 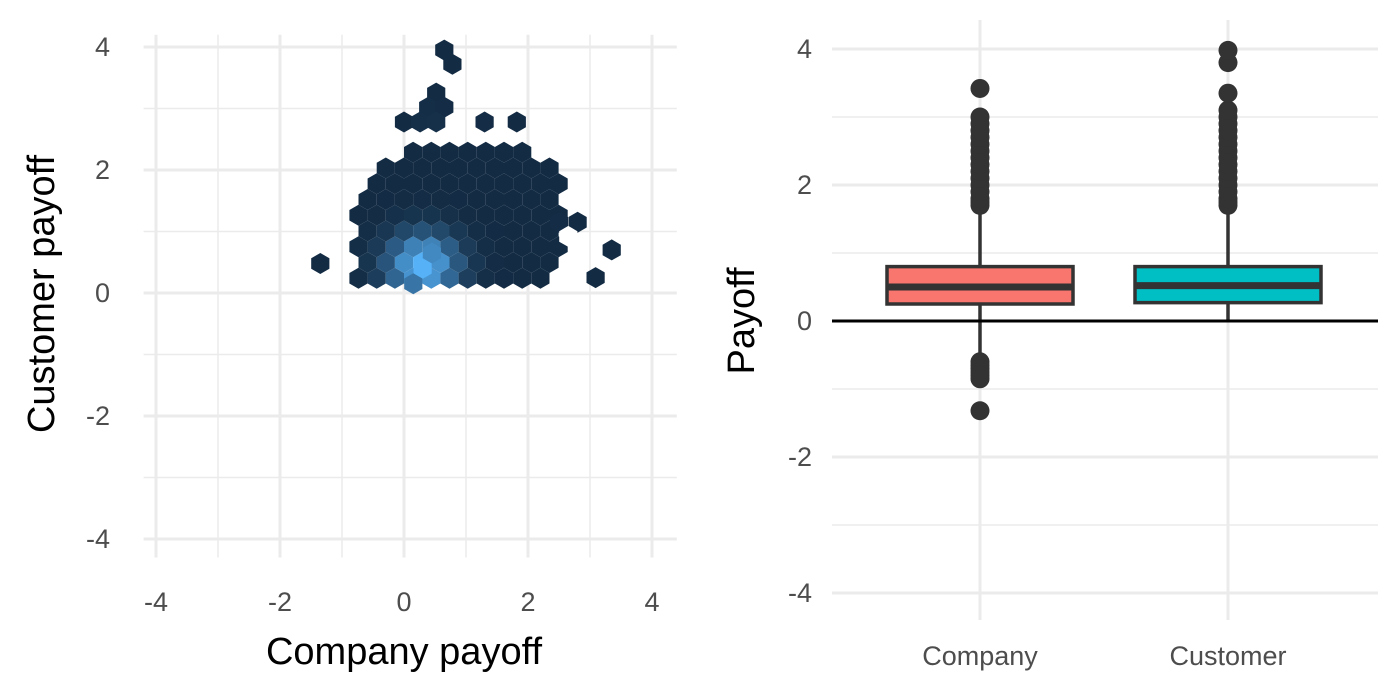 What do you see at coordinates (102, 47) in the screenshot?
I see `hexbin-y-tick-label: 4` at bounding box center [102, 47].